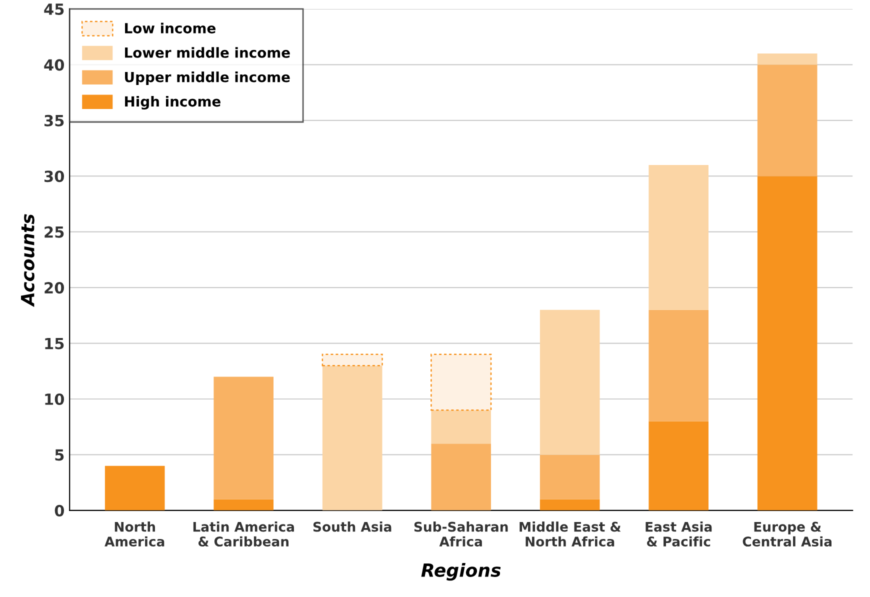 This screenshot has width=870, height=597. What do you see at coordinates (54, 344) in the screenshot?
I see `y-tick-label: 15` at bounding box center [54, 344].